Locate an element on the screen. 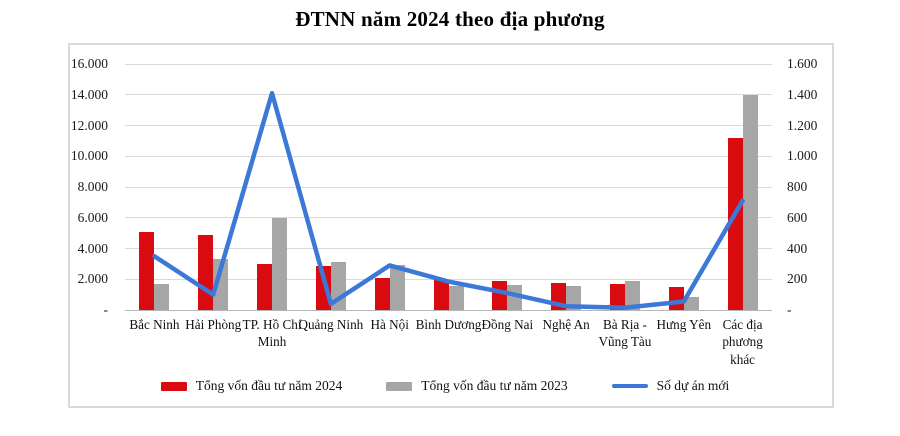  bar-nam-2023 is located at coordinates (750, 202).